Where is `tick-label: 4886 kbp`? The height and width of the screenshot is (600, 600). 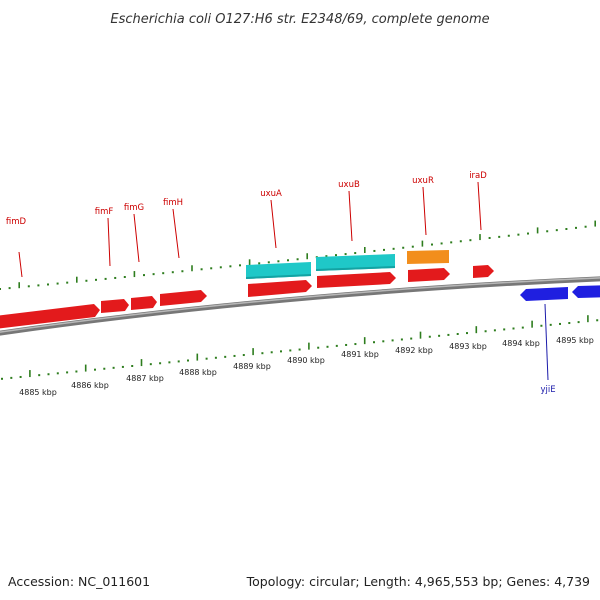
tick-label: 4886 kbp is located at coordinates (90, 385).